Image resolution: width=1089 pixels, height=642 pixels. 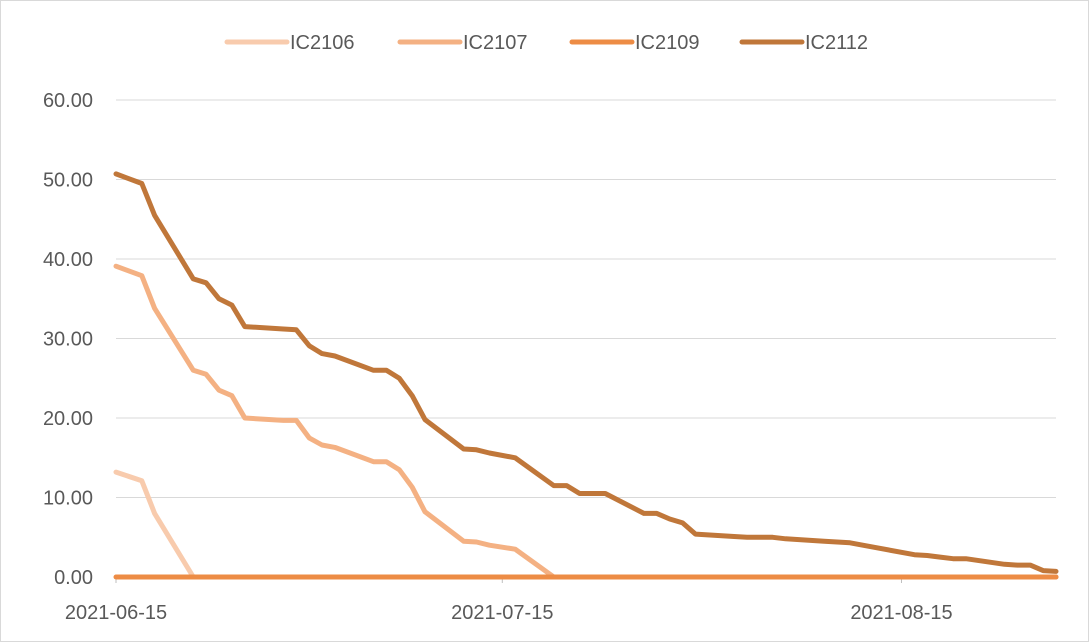 What do you see at coordinates (901, 613) in the screenshot?
I see `x-tick-label: 2021-08-15` at bounding box center [901, 613].